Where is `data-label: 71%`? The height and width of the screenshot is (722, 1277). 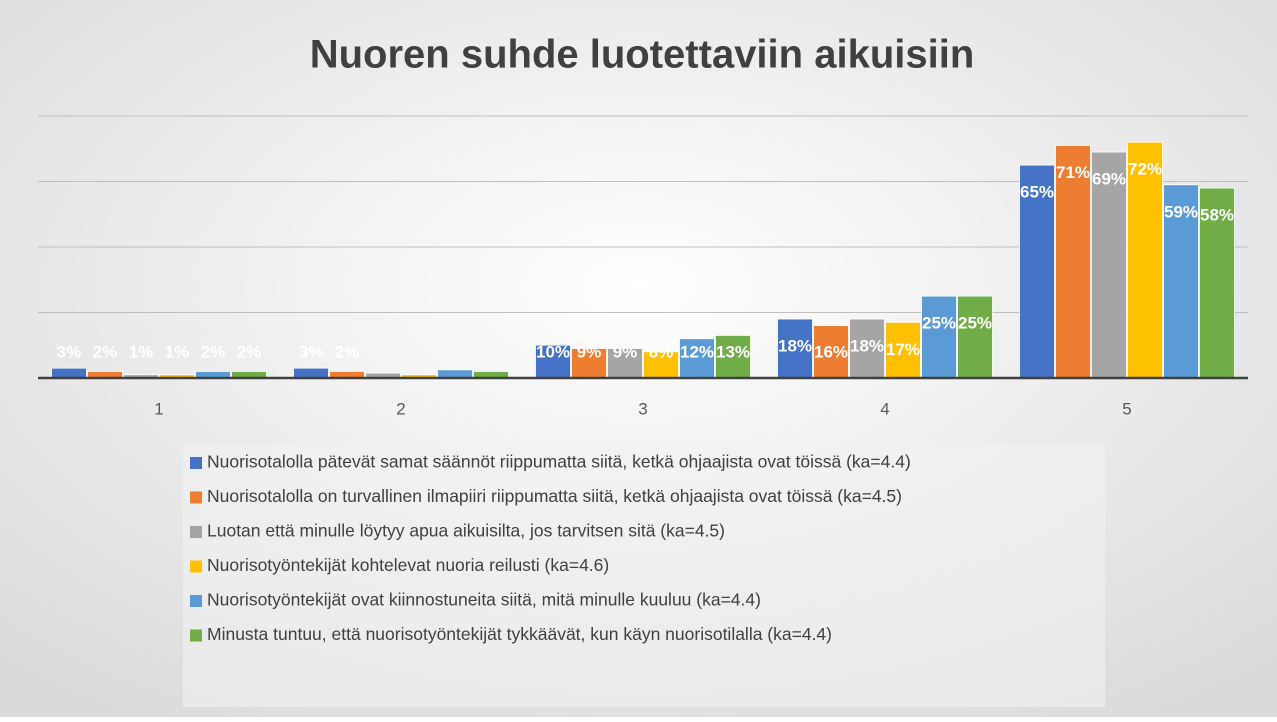 data-label: 71% is located at coordinates (1073, 172).